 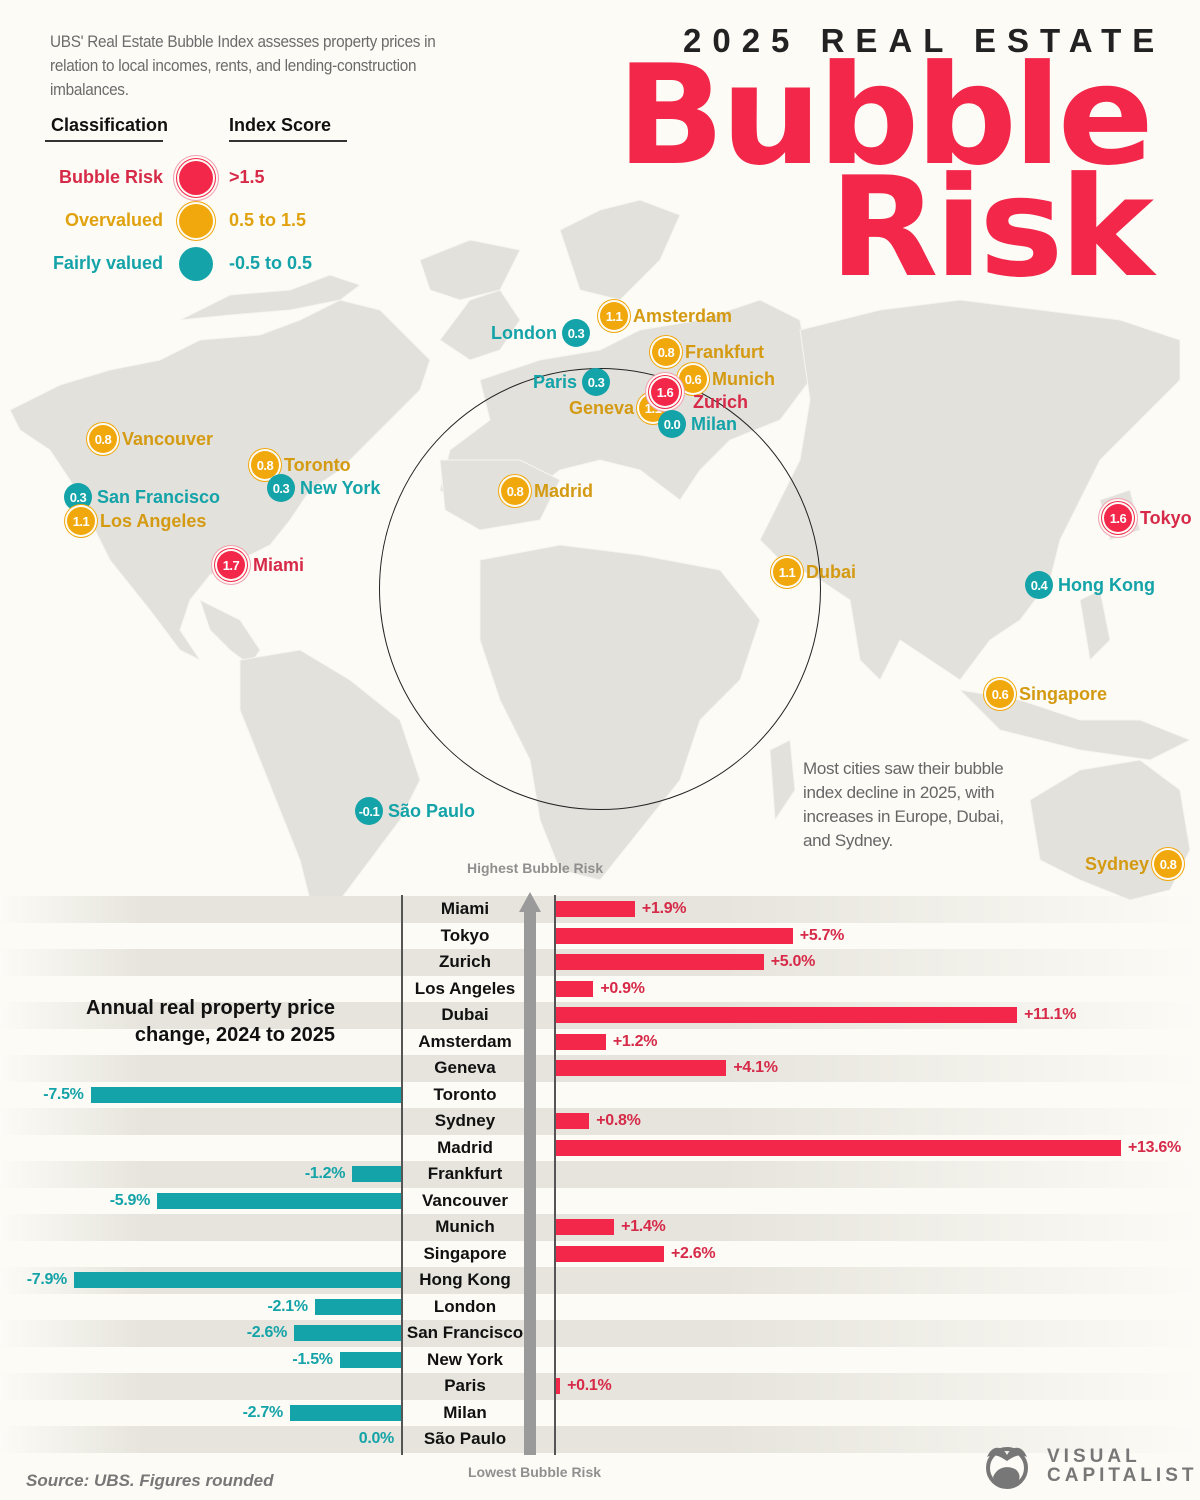 I want to click on legend-item-overvalued: Overvalued 0.5 to 1.5, so click(x=200, y=220).